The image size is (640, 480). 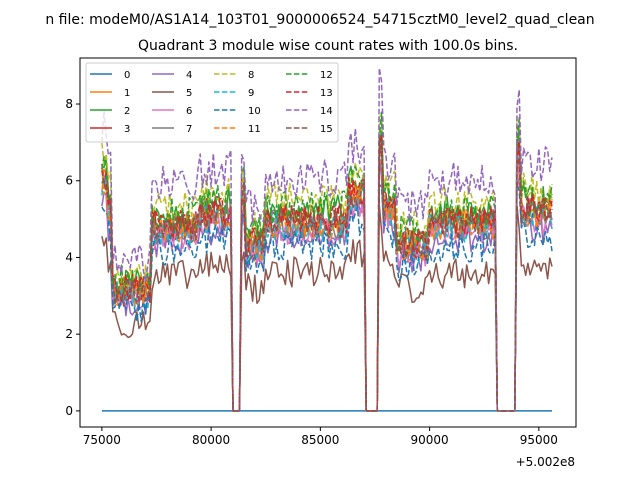 What do you see at coordinates (254, 129) in the screenshot?
I see `legend-label-11: 11` at bounding box center [254, 129].